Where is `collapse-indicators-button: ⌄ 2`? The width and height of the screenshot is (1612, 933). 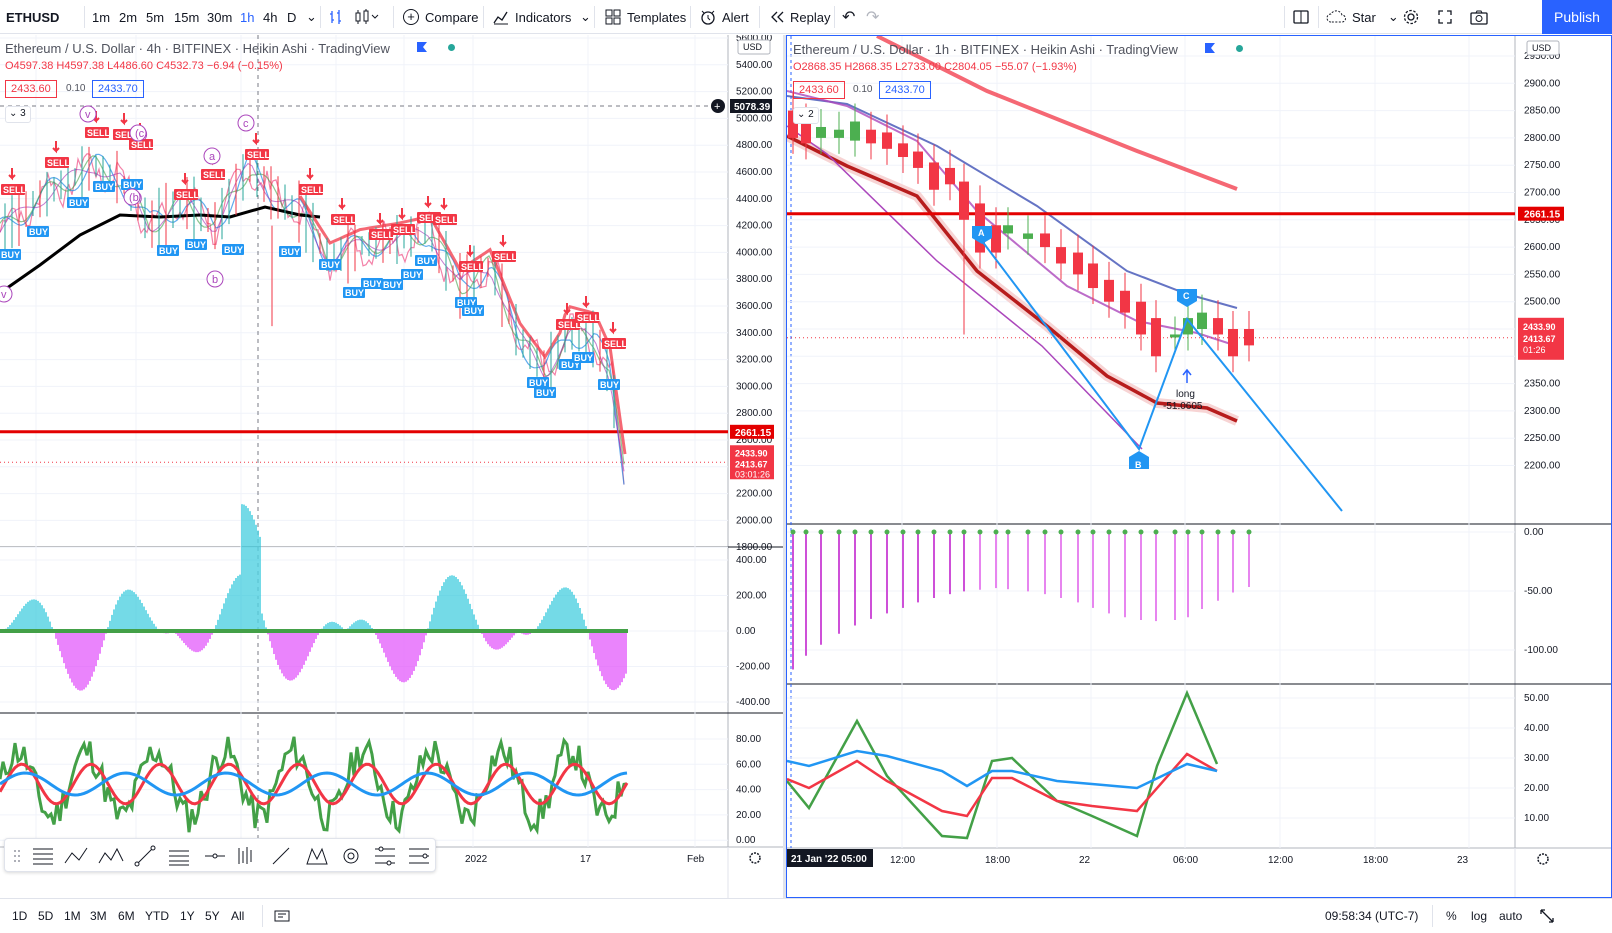
collapse-indicators-button: ⌄ 2 is located at coordinates (806, 115).